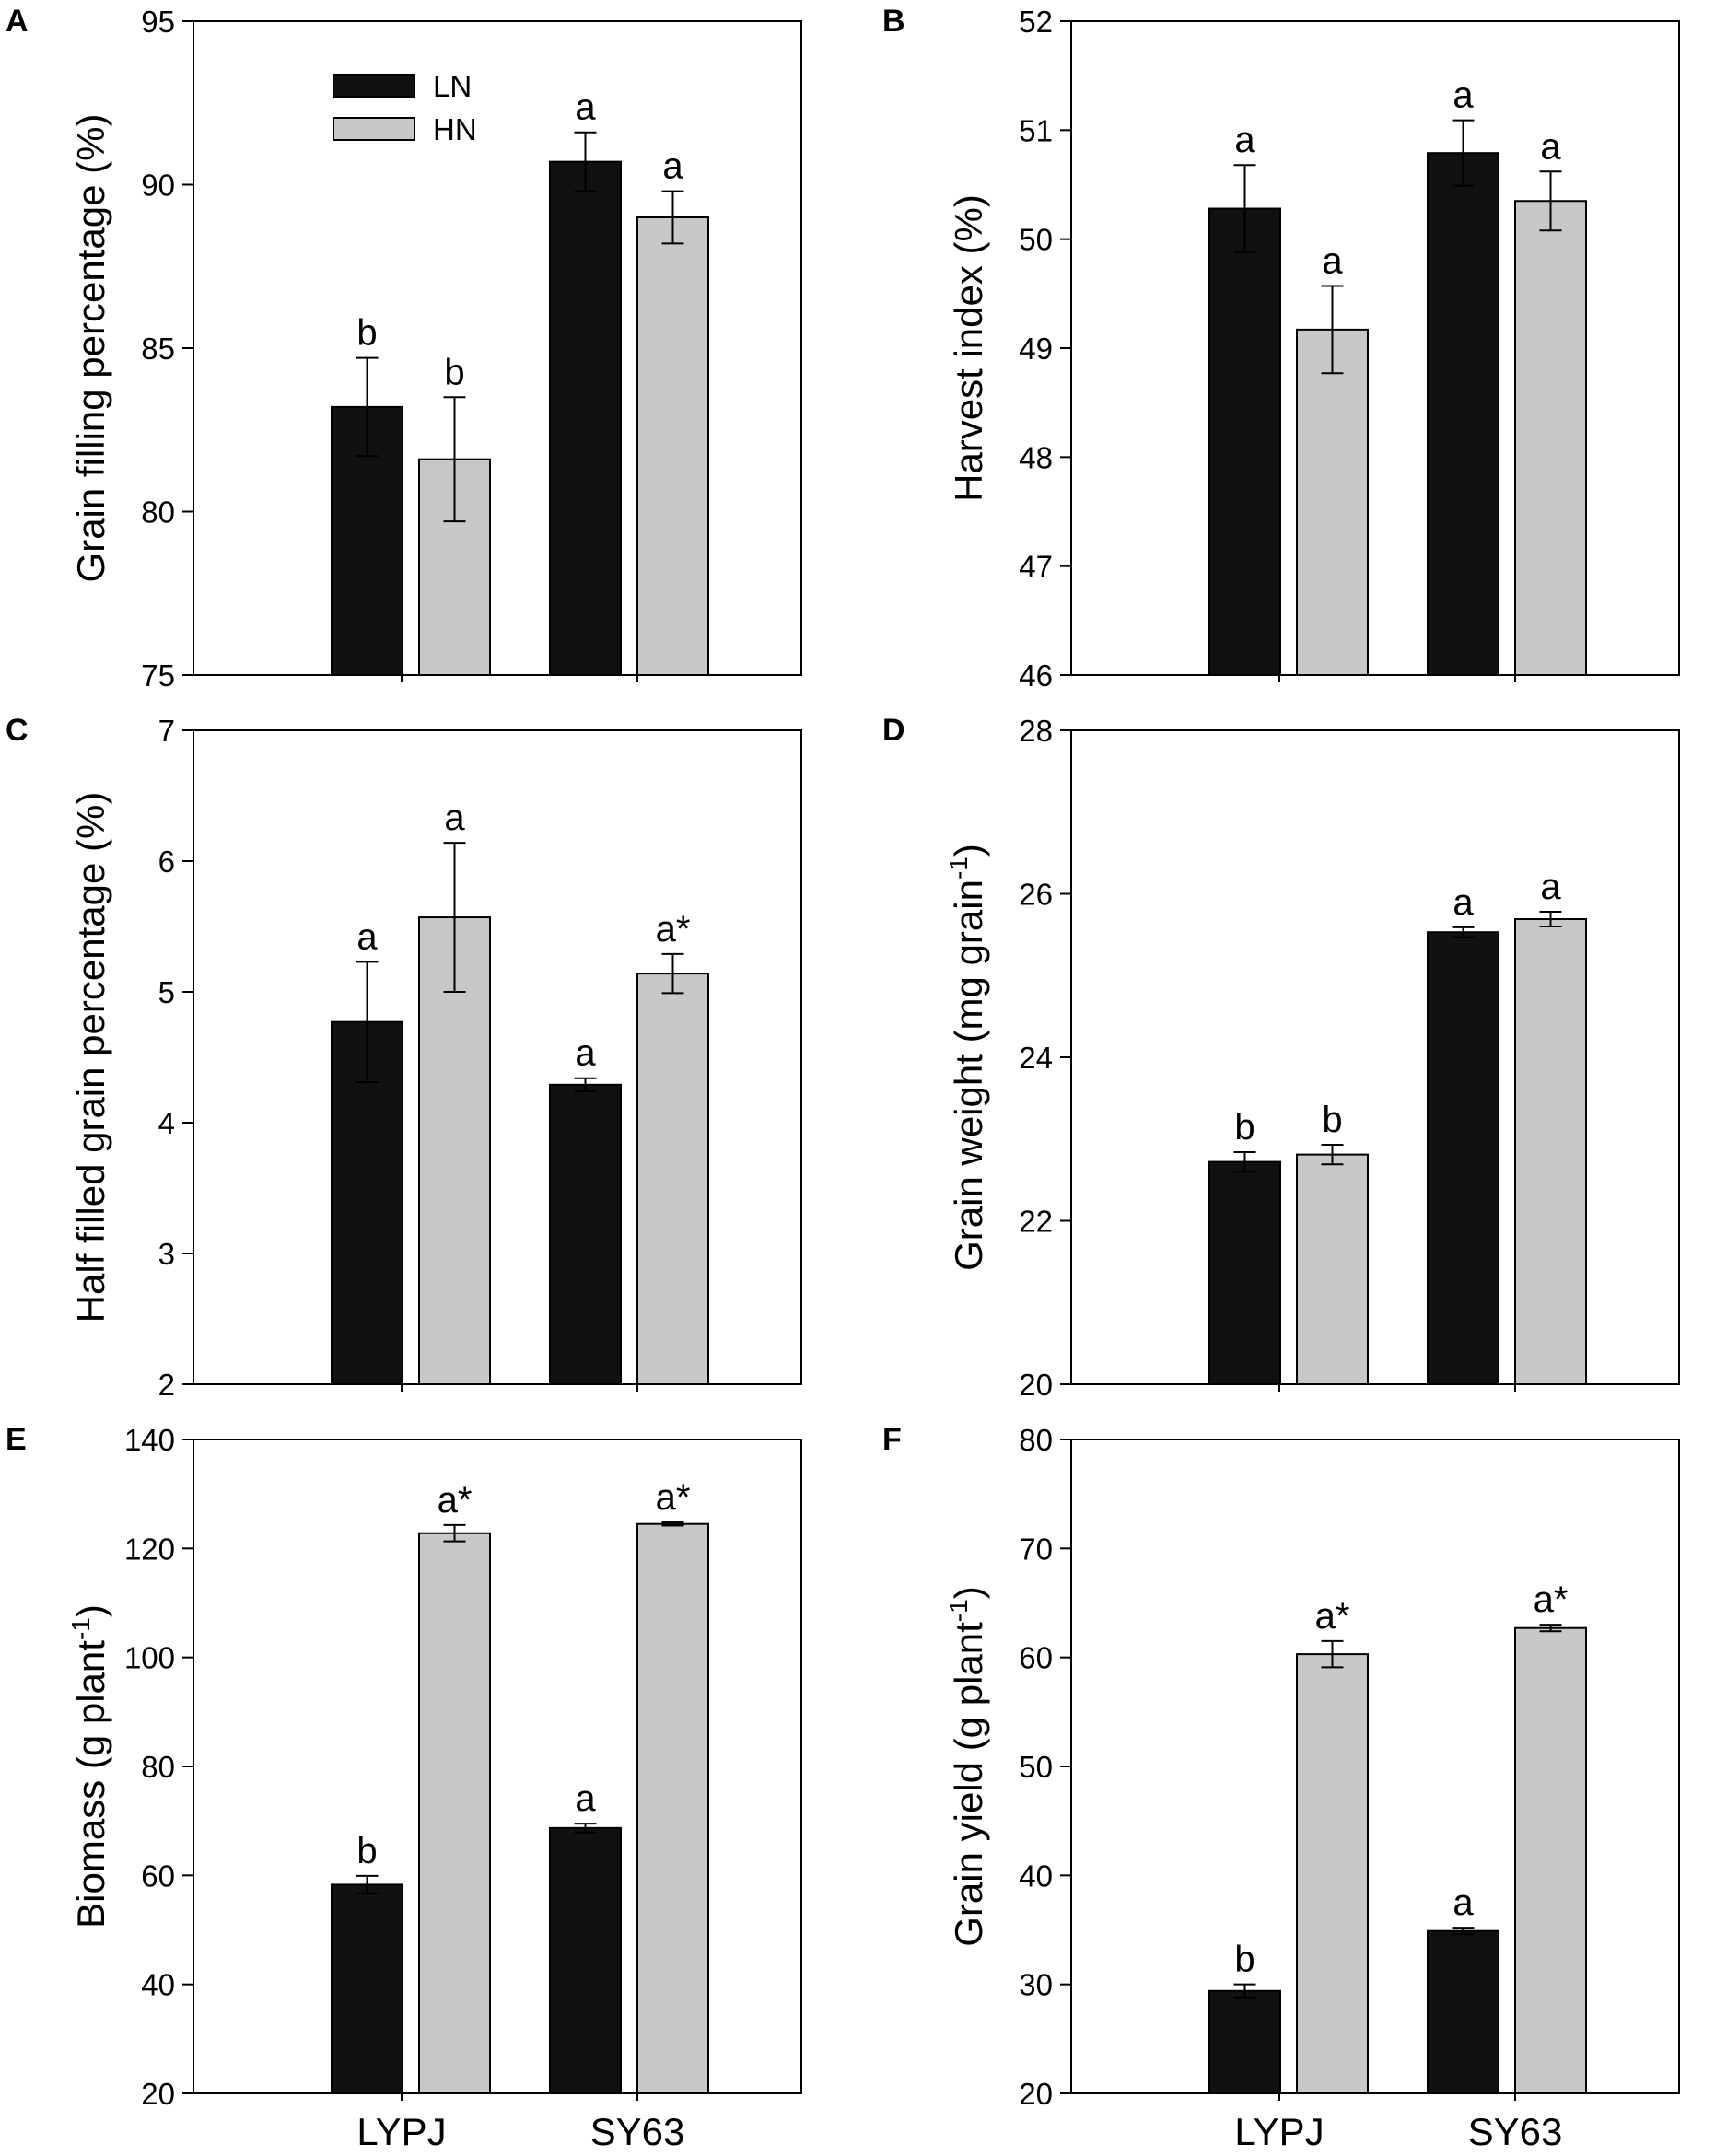 The image size is (1727, 2156). Describe the element at coordinates (158, 22) in the screenshot. I see `y-tick-label: 95` at that location.